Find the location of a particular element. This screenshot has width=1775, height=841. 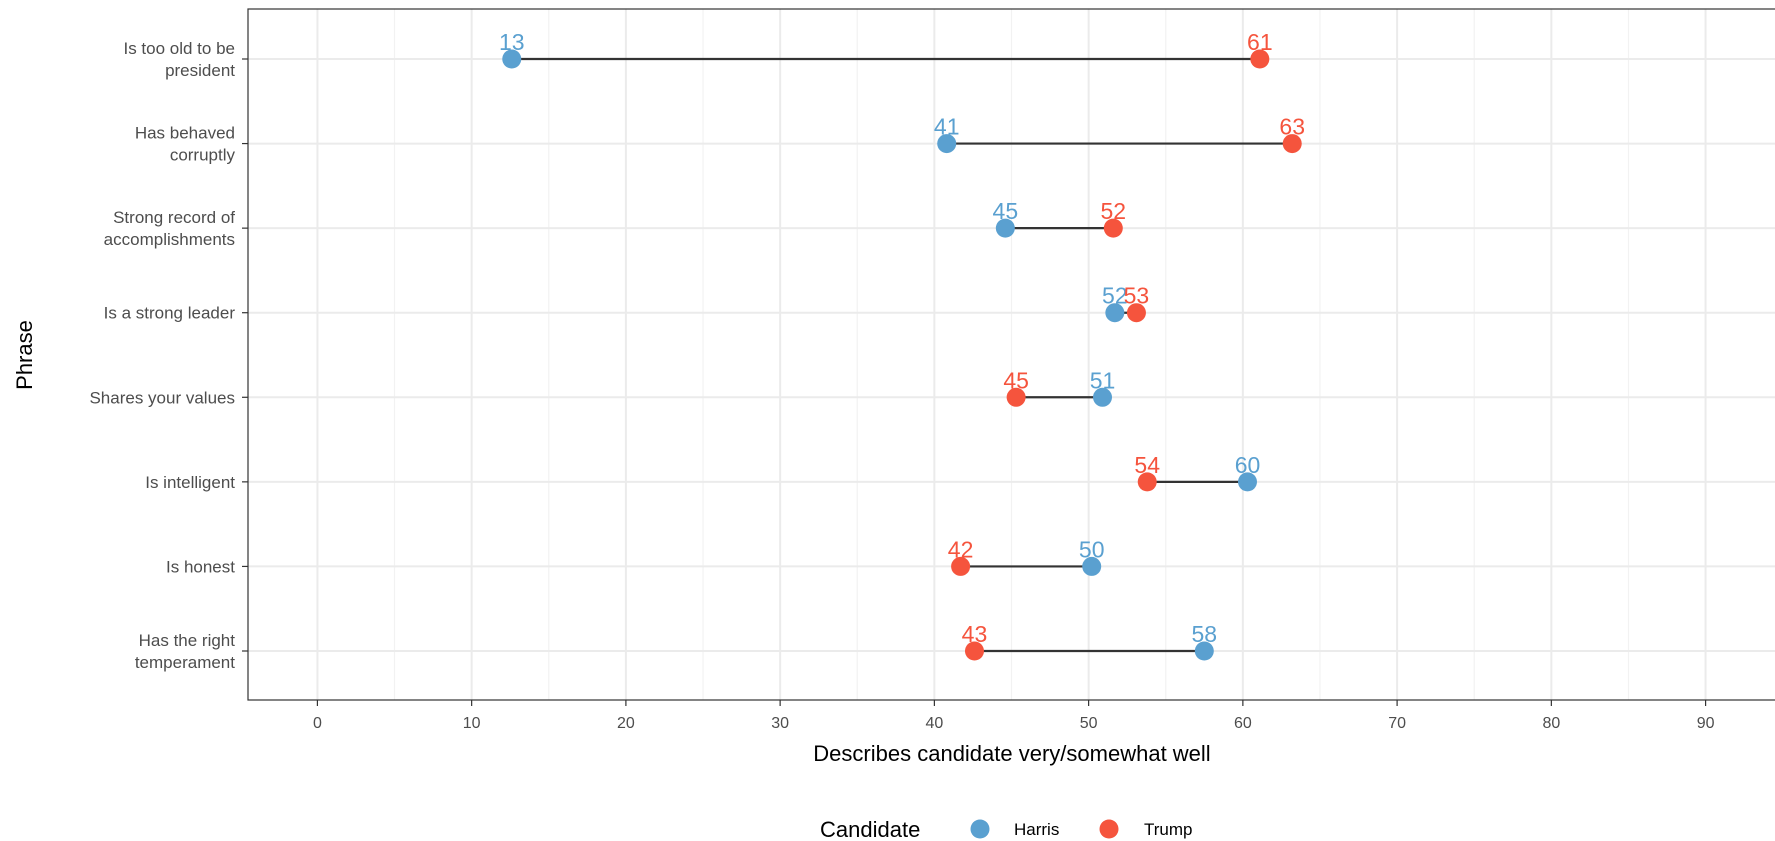

value-label-harris: 13 is located at coordinates (512, 42).